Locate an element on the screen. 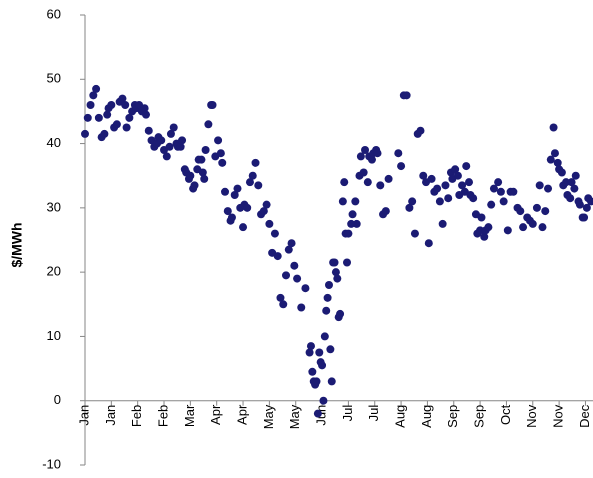 This screenshot has width=593, height=478. y-tick-label: 10 is located at coordinates (54, 335).